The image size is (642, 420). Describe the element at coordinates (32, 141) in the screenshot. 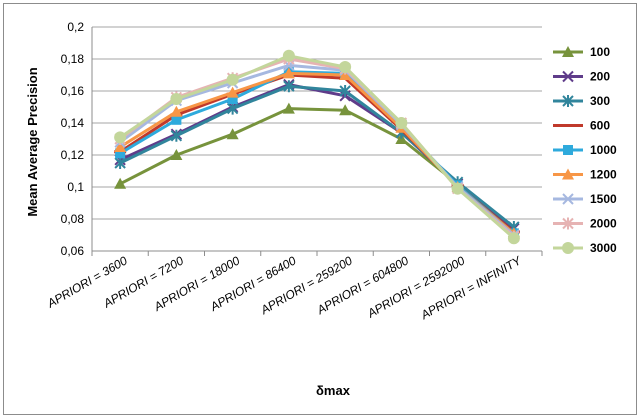

I see `y-axis-title: Mean Average Precision` at that location.